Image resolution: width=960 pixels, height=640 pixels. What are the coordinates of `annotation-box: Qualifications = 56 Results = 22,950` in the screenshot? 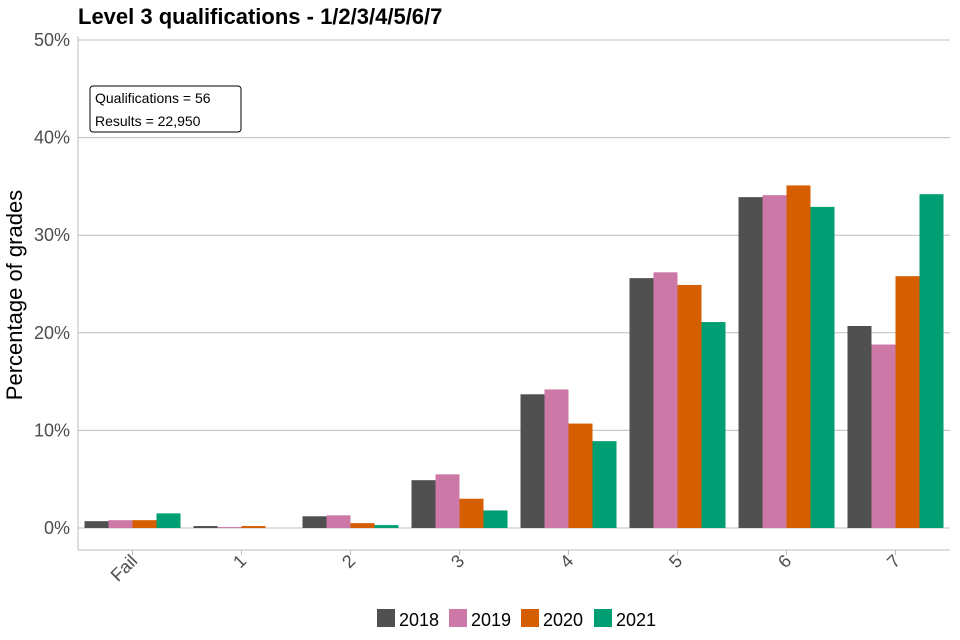 It's located at (165, 109).